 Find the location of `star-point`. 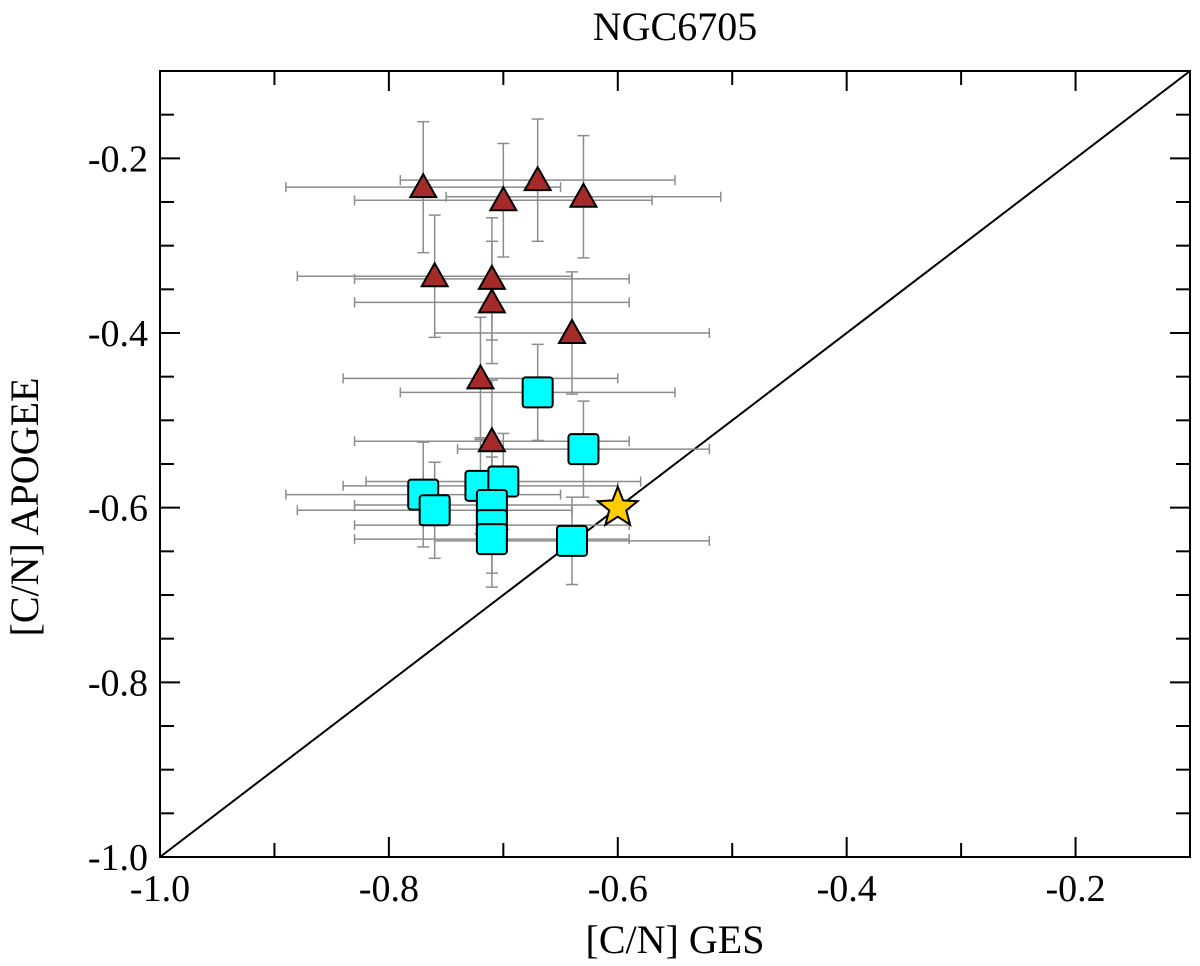

star-point is located at coordinates (618, 505).